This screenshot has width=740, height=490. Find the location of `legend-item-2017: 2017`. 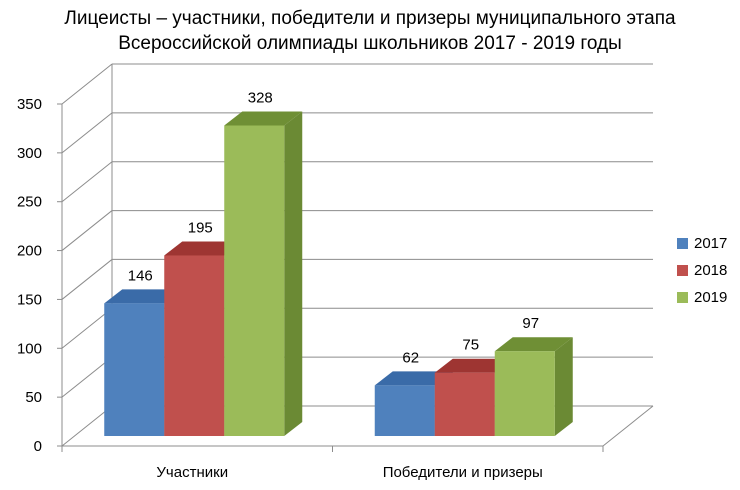

legend-item-2017: 2017 is located at coordinates (702, 243).